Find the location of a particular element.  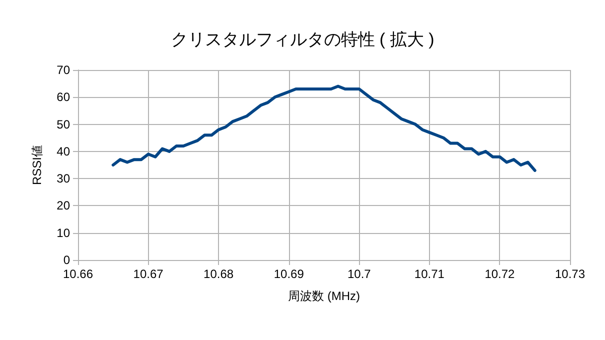

x-axis-title: 周波数 (MHz) is located at coordinates (324, 296).